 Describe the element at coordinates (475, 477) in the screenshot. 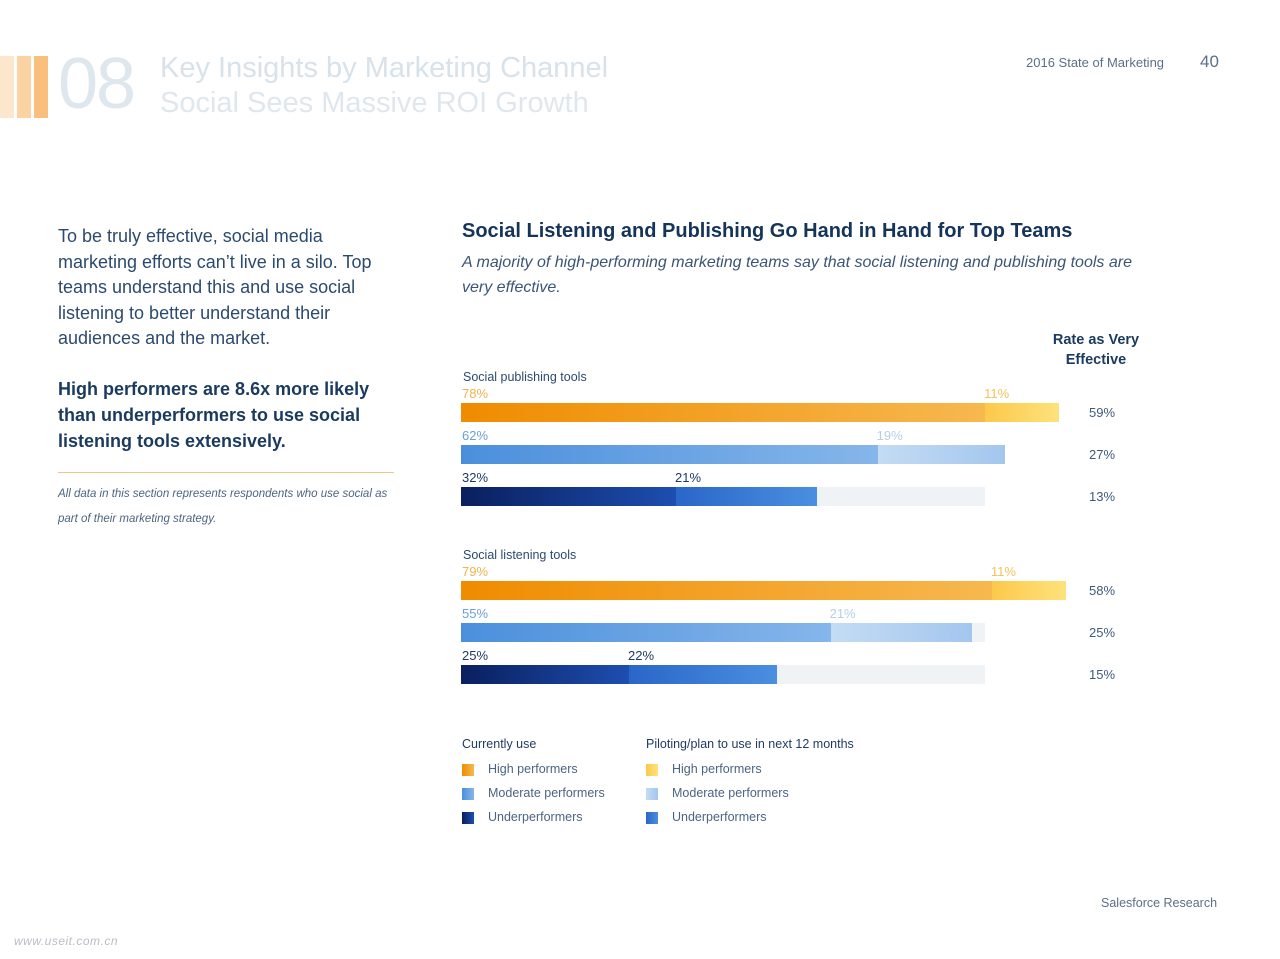

I see `data-label-current: 32%` at that location.